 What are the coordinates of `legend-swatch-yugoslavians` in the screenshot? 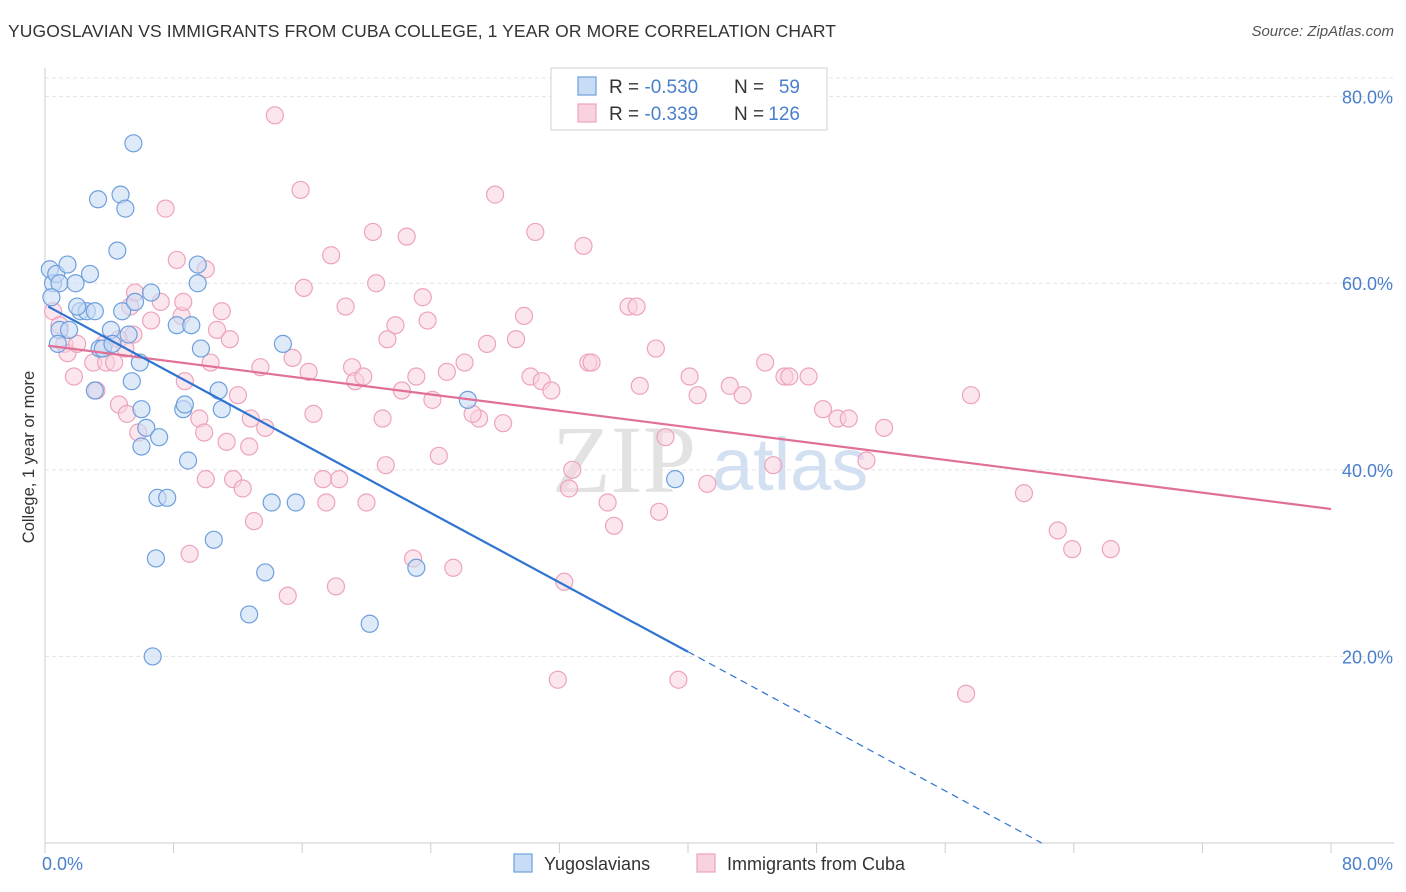 It's located at (587, 86).